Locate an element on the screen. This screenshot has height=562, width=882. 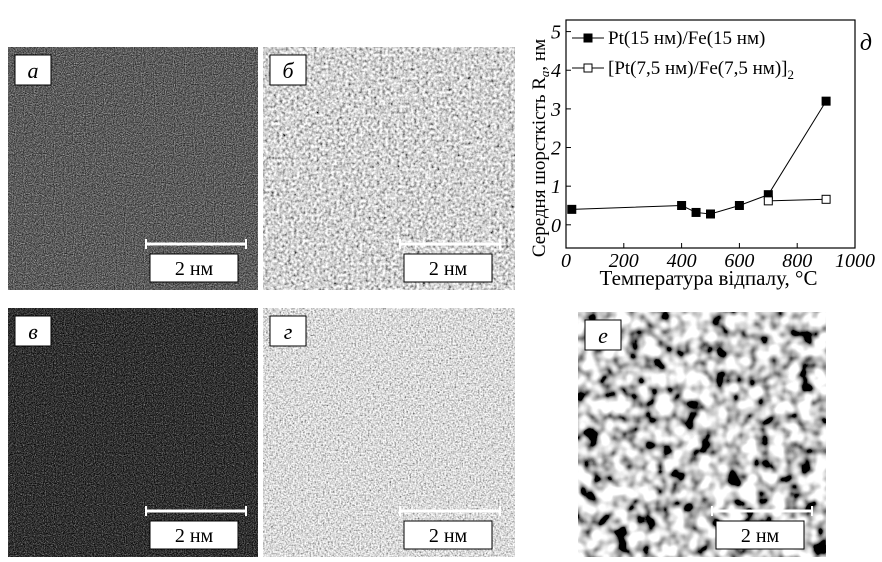
panel-label: д is located at coordinates (866, 43).